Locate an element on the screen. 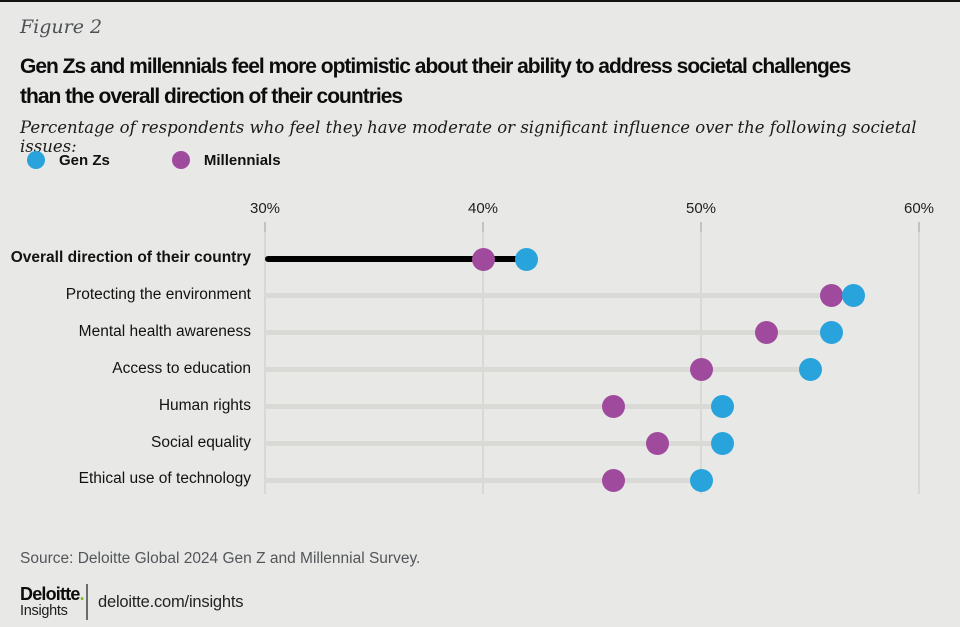  category-label: Overall direction of their country is located at coordinates (130, 257).